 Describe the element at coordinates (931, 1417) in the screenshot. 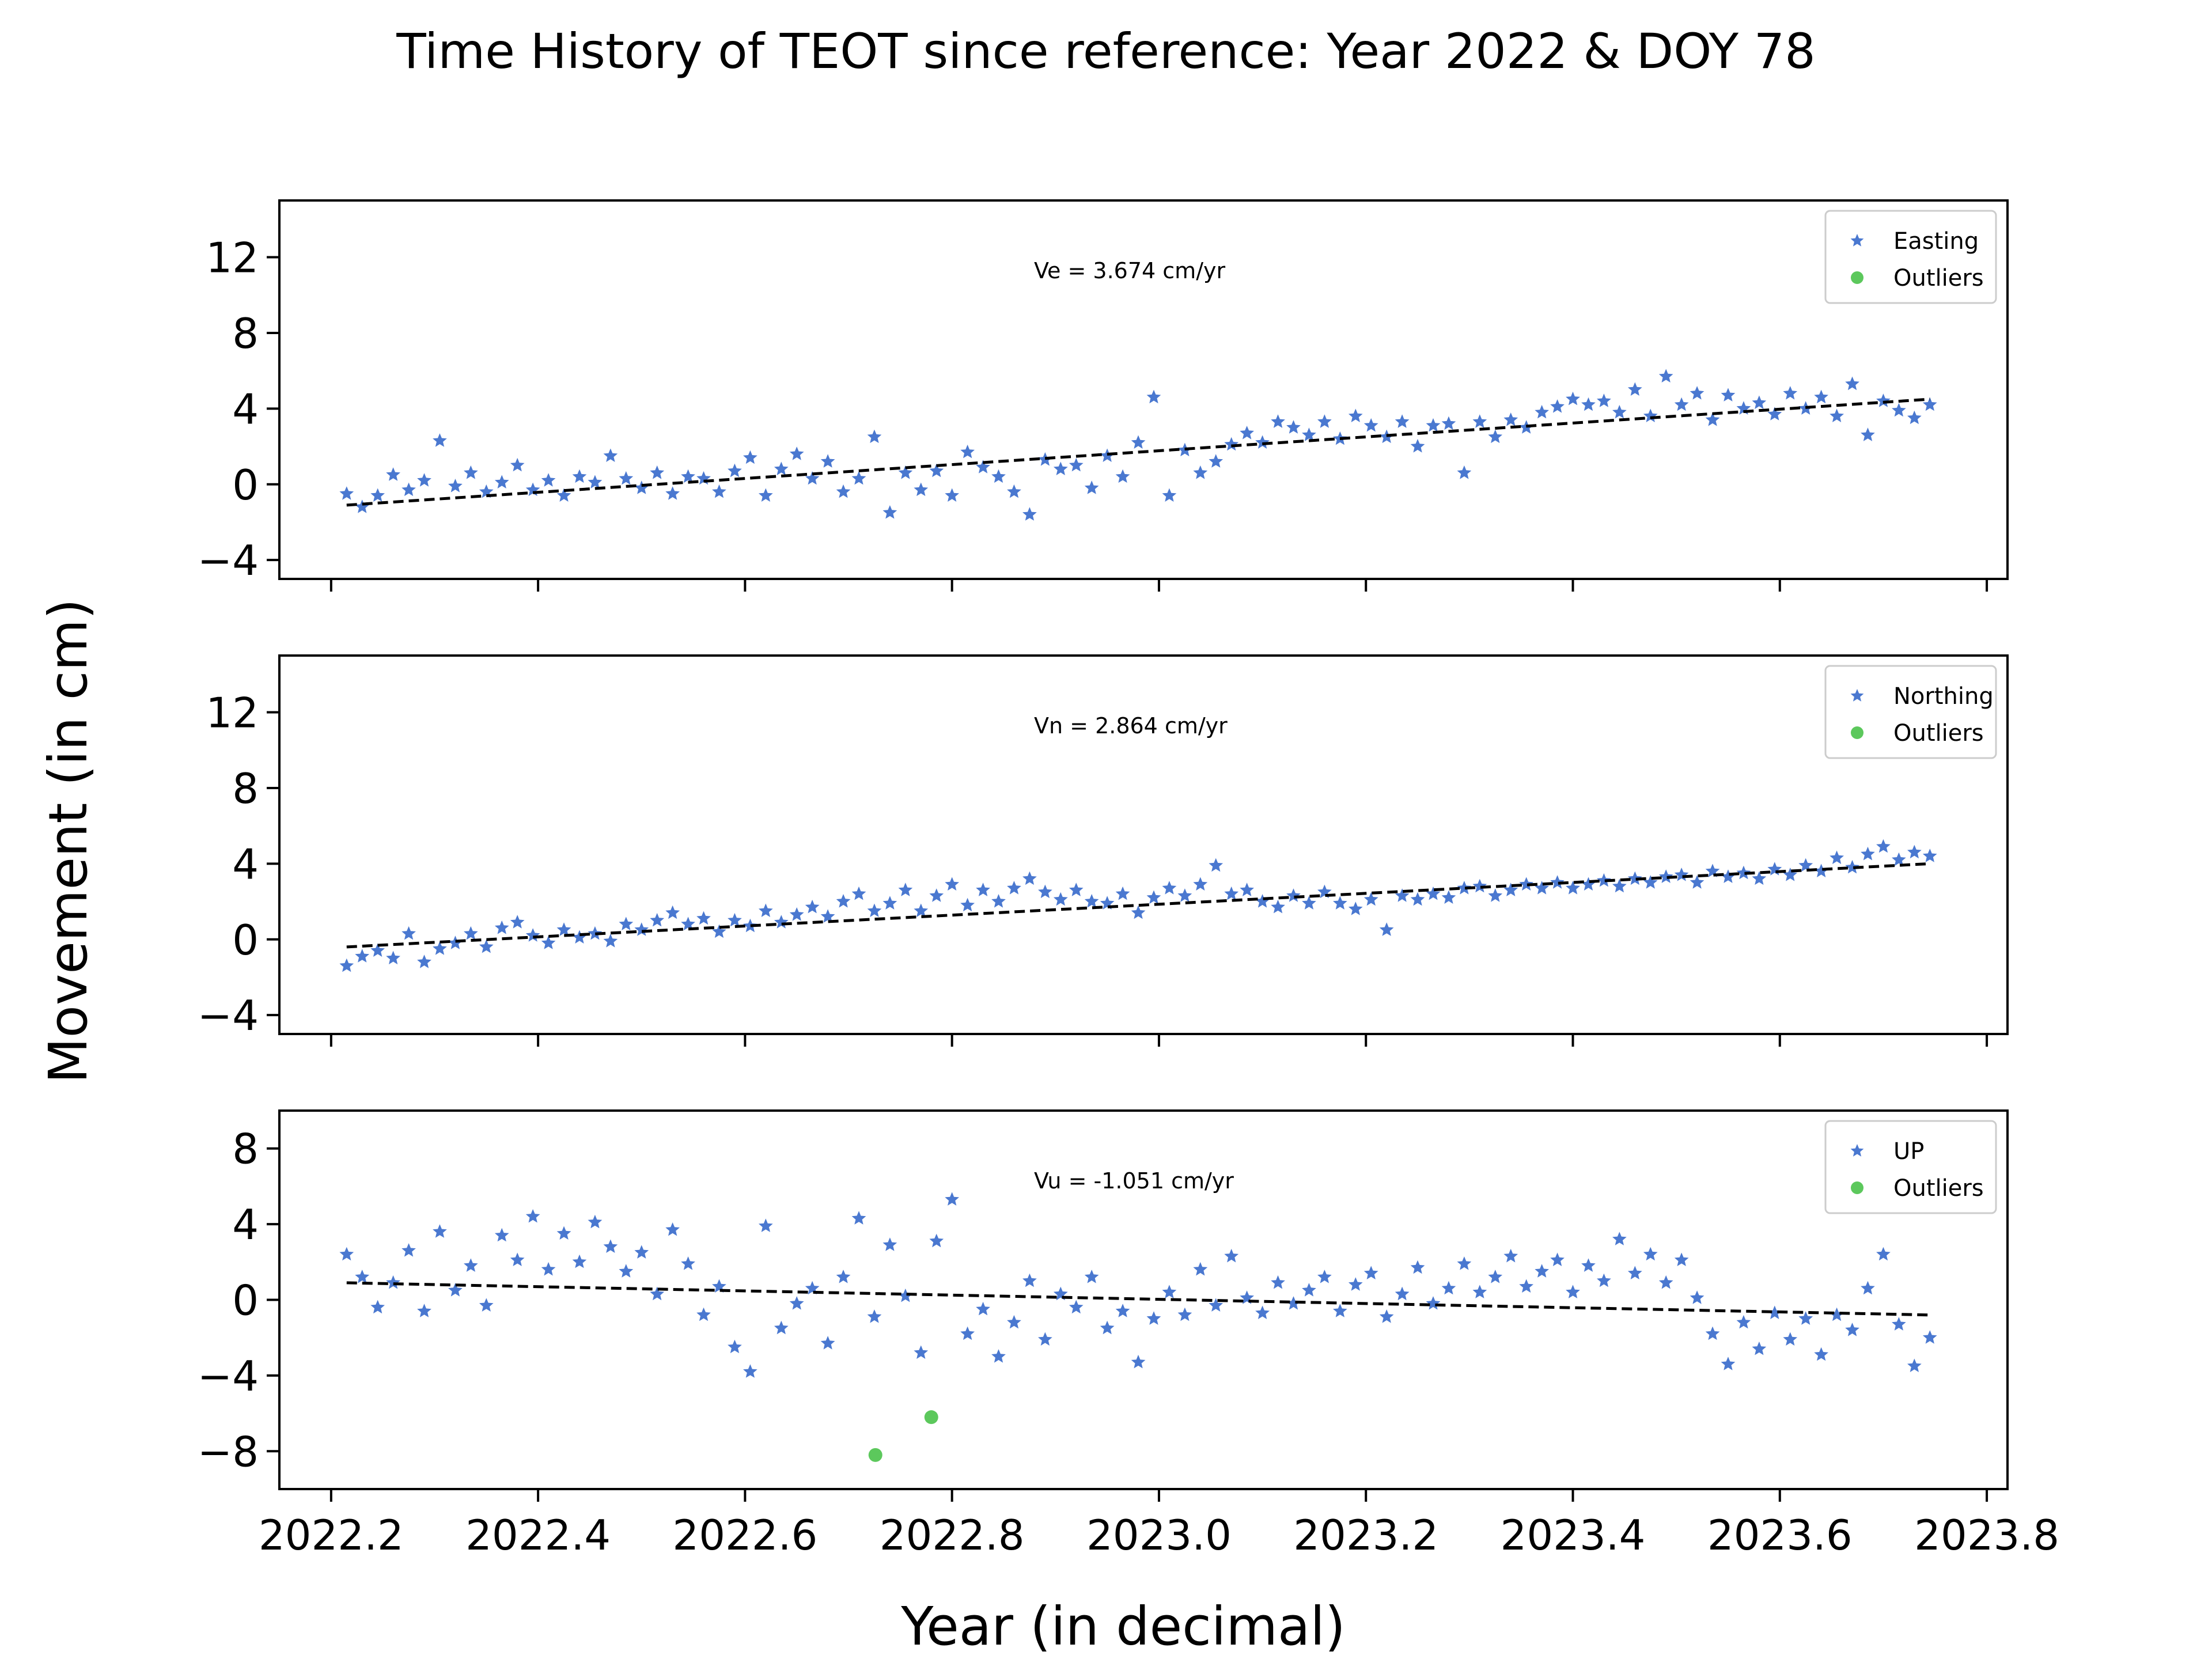

I see `outlier-point` at that location.